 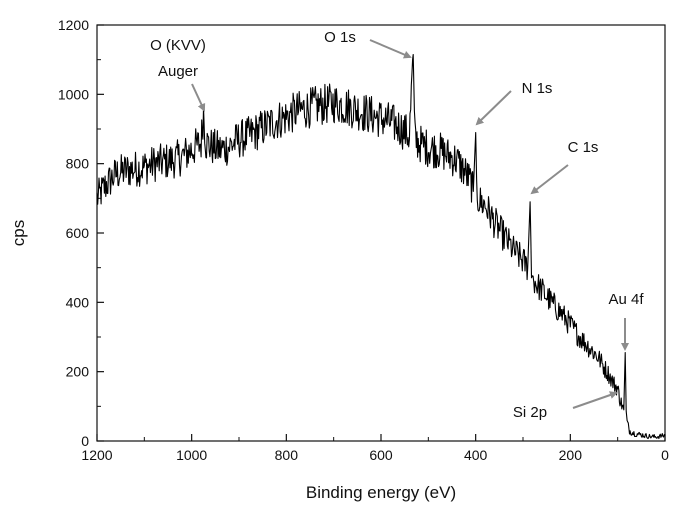 I want to click on c-1s-label: C 1s, so click(x=583, y=147).